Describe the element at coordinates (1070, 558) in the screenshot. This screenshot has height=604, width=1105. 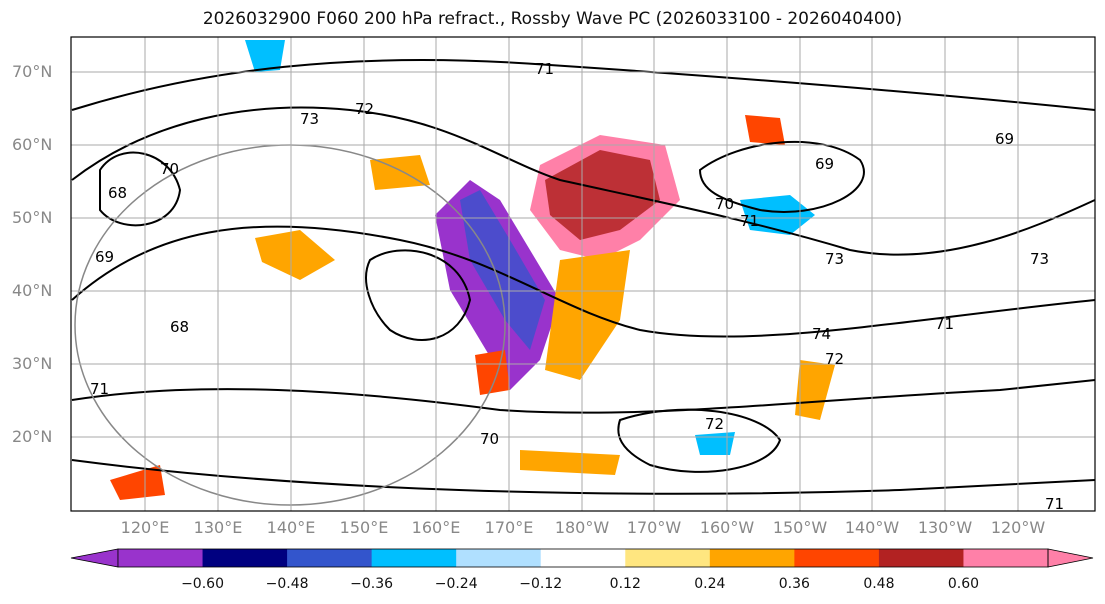
I see `colorbar-extend-high` at that location.